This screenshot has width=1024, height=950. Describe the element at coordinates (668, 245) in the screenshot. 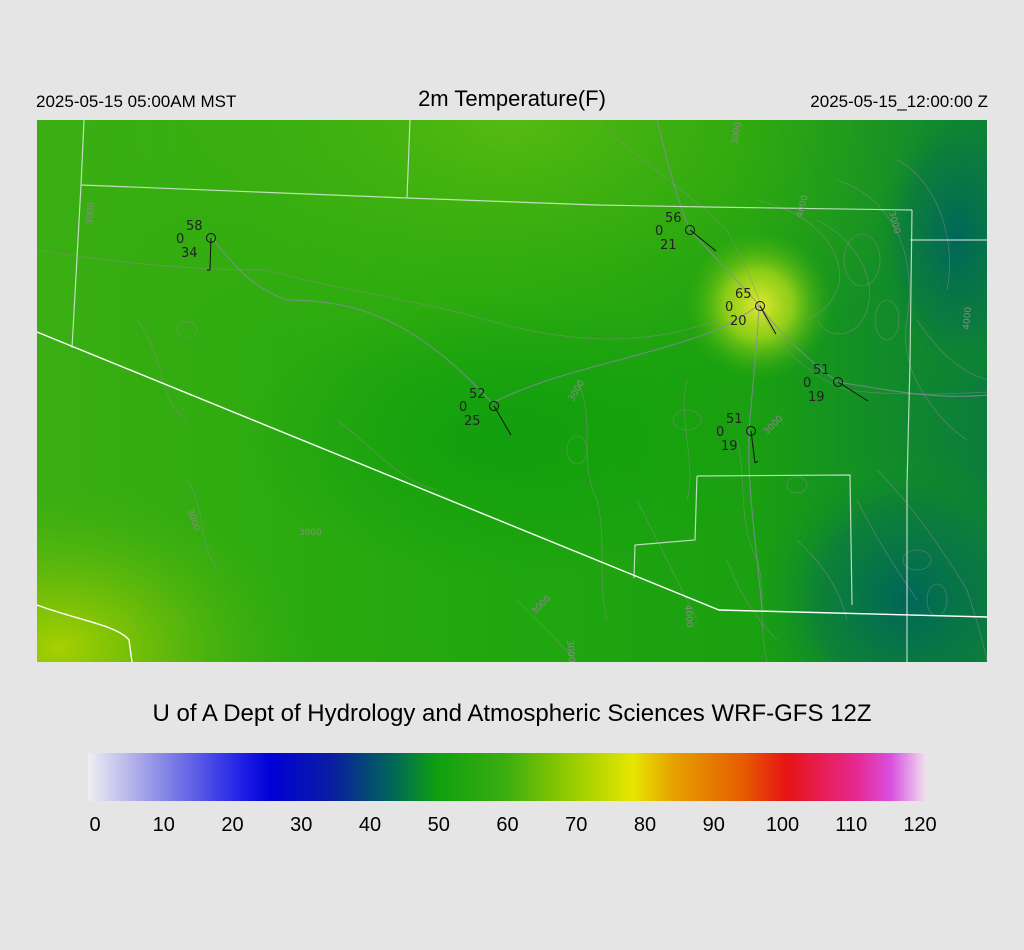

I see `station-dewpoint: 21` at that location.